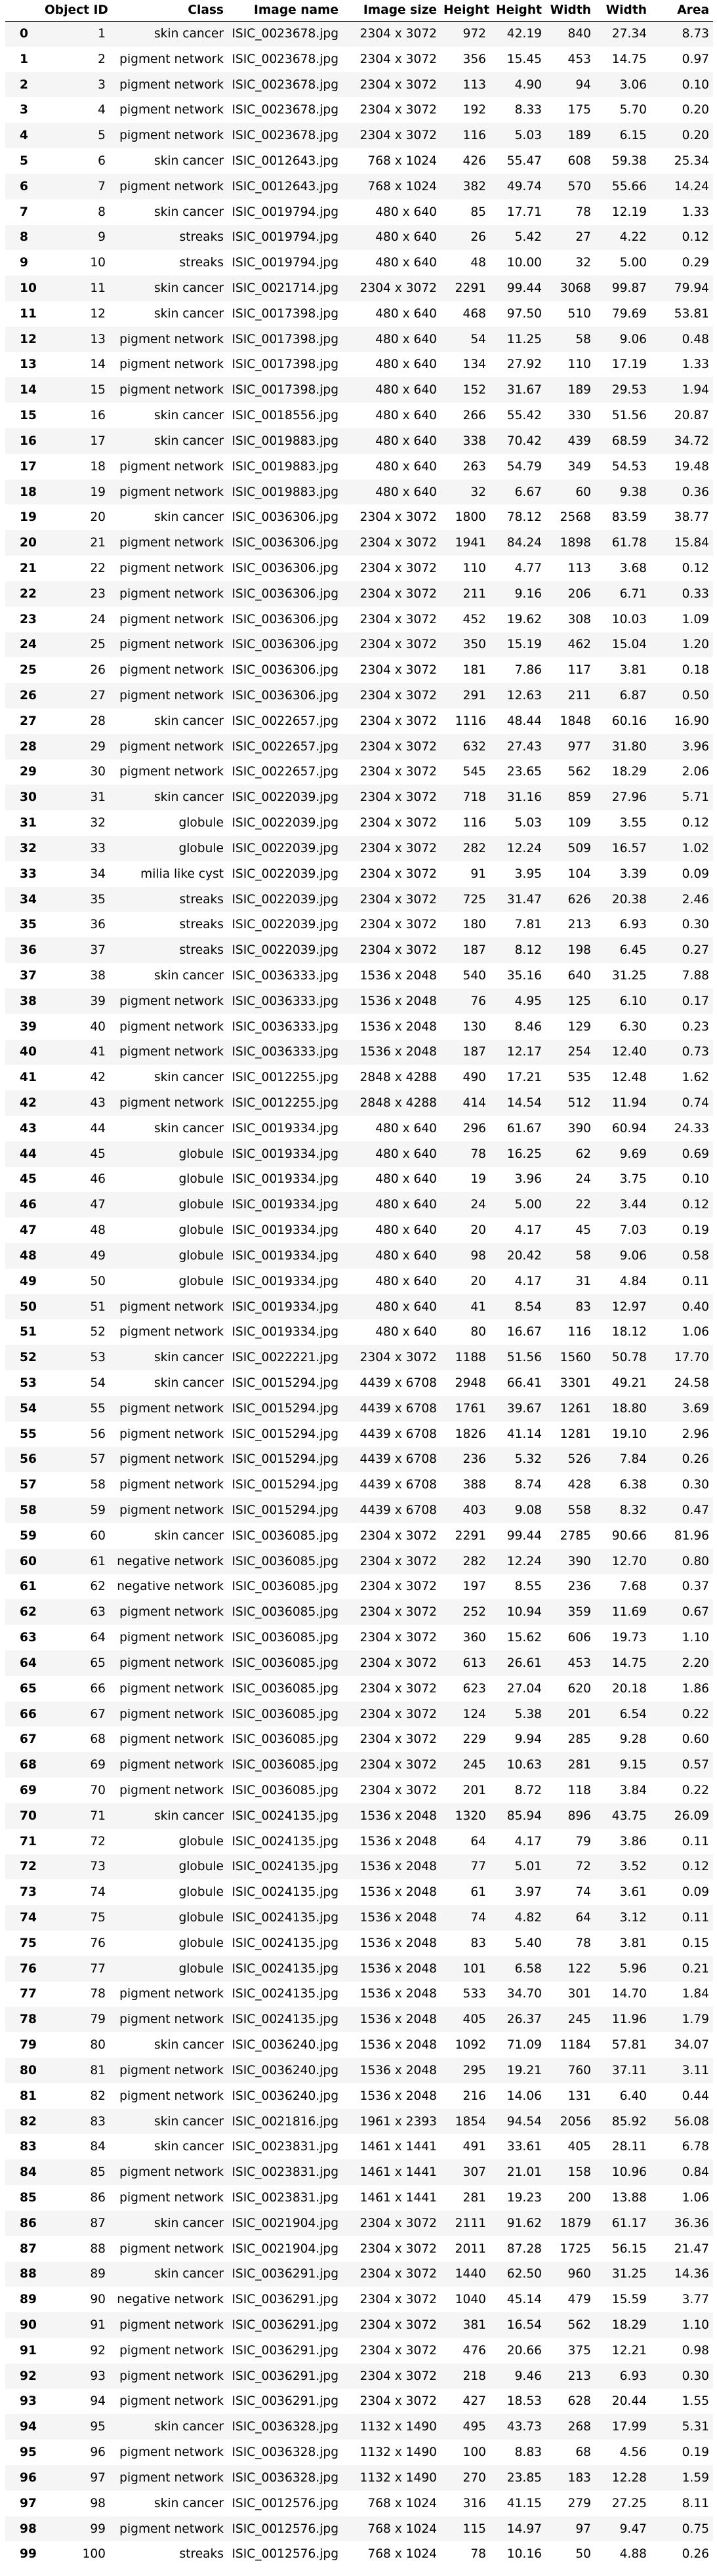 This screenshot has height=2576, width=717. Describe the element at coordinates (633, 2096) in the screenshot. I see `table-cell: 6.40` at that location.